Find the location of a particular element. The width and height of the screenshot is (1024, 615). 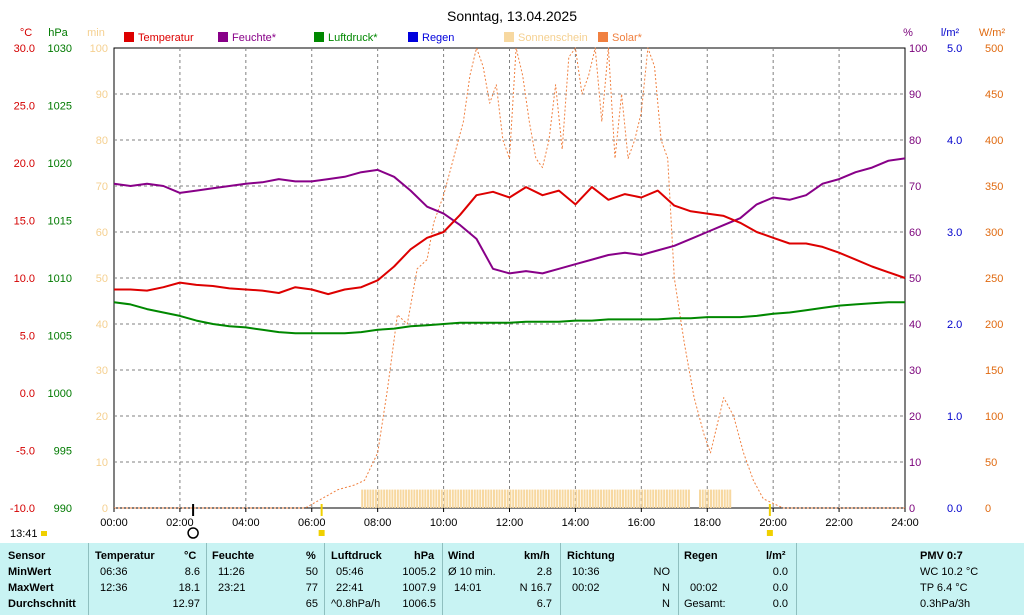

table-header-direction: Richtung is located at coordinates (591, 556).